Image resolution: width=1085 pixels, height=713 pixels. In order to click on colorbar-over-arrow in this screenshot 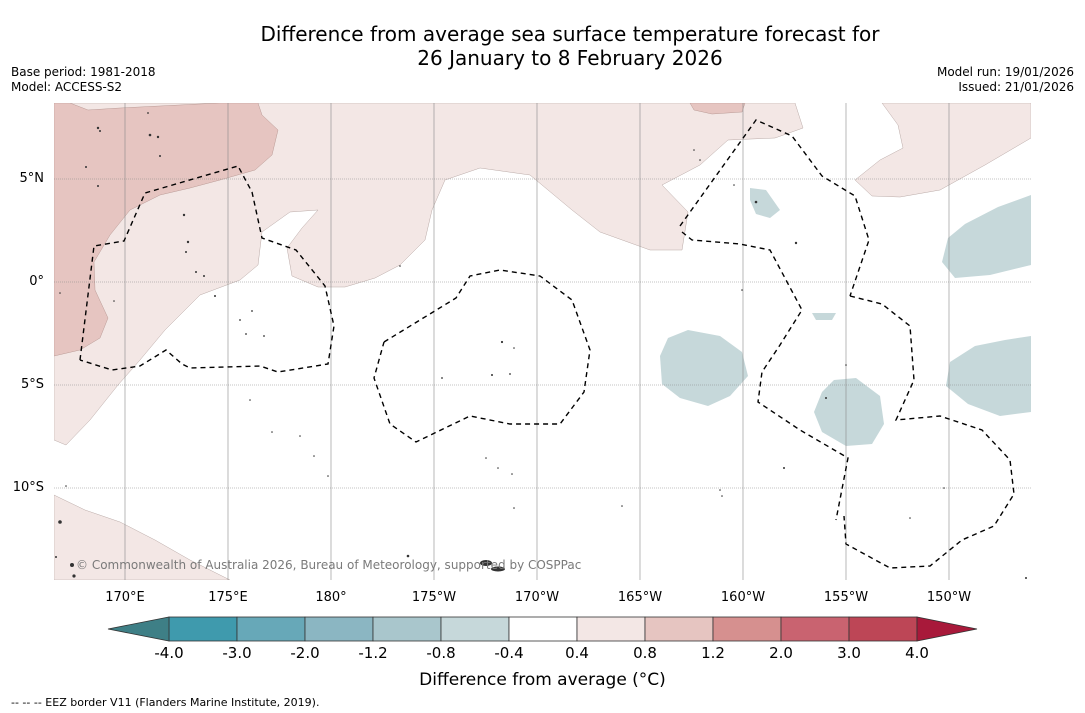, I will do `click(947, 629)`.